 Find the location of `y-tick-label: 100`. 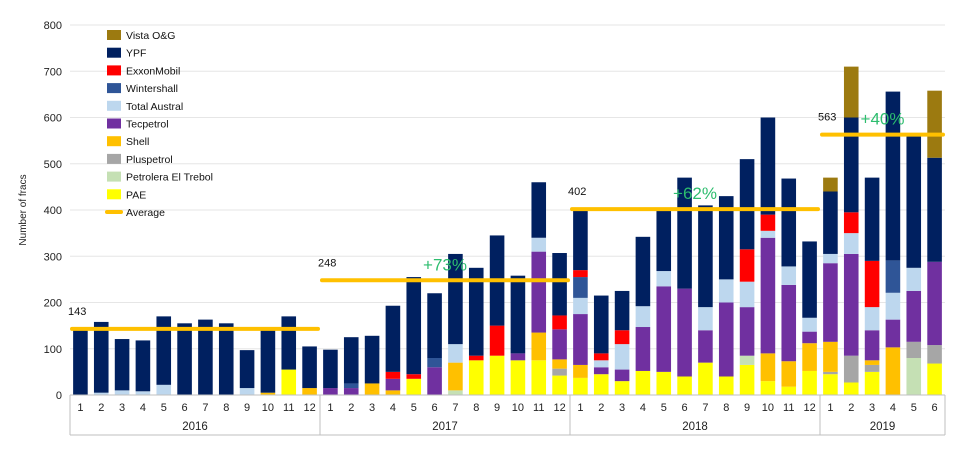

y-tick-label: 100 is located at coordinates (53, 350).